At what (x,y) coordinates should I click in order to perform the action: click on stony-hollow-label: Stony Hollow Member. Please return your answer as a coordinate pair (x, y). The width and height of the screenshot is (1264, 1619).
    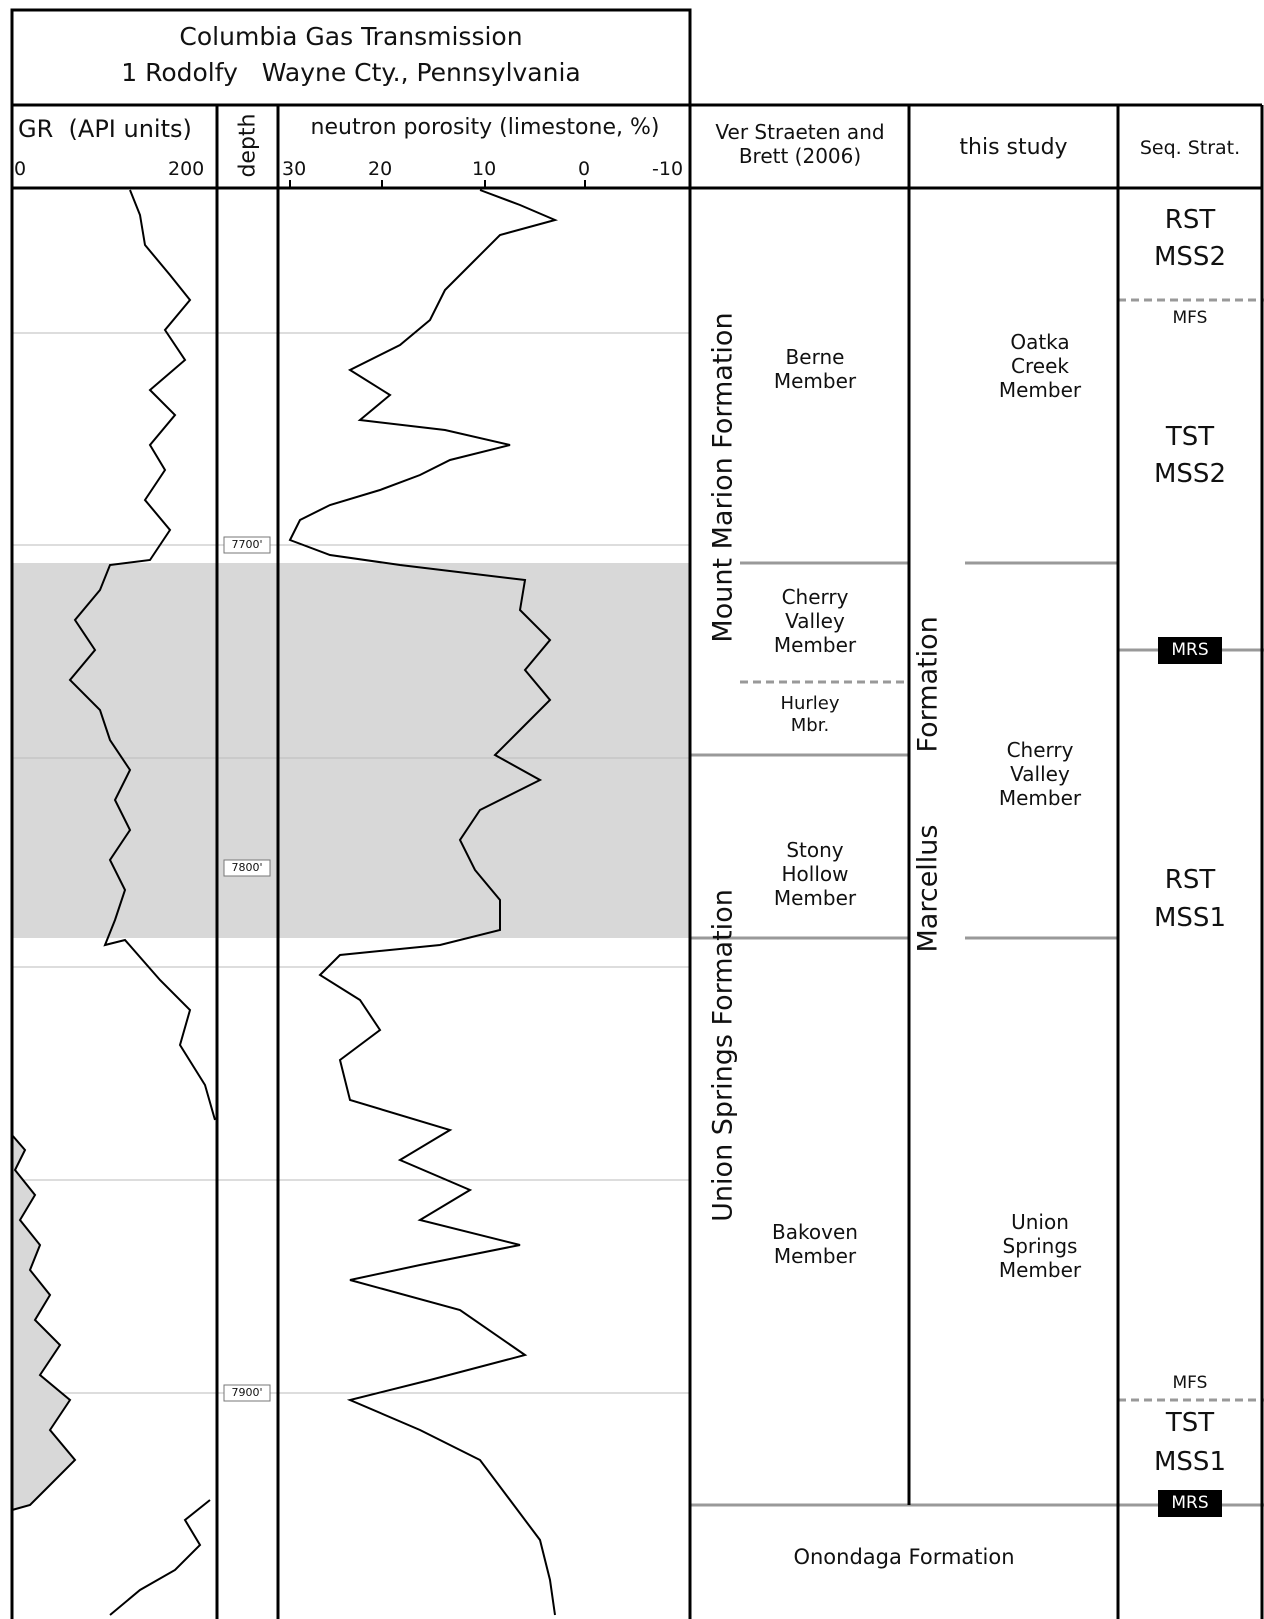
    Looking at the image, I should click on (815, 874).